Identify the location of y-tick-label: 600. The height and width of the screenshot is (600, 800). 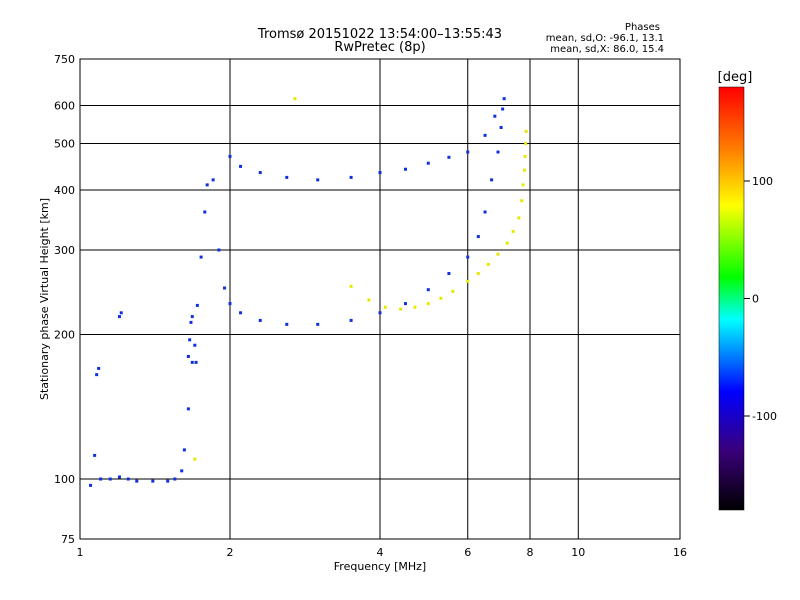
(64, 106).